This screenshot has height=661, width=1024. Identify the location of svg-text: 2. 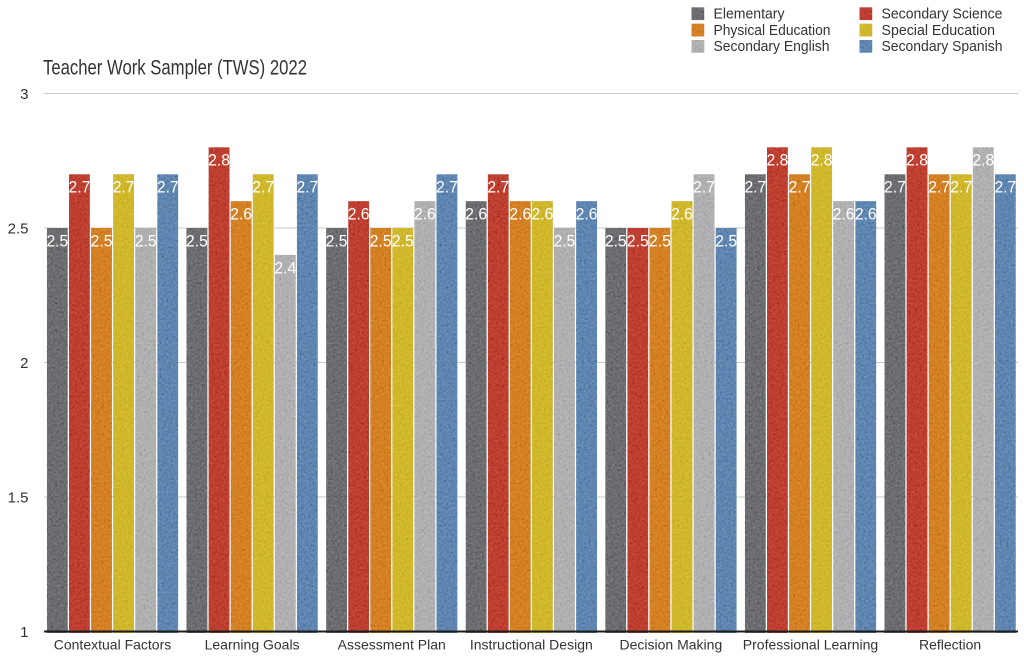
(24, 363).